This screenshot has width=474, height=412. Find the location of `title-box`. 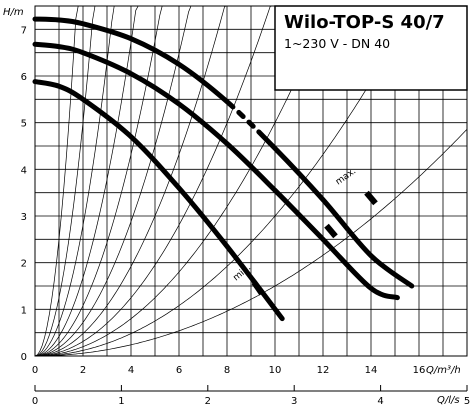

title-box is located at coordinates (371, 48).